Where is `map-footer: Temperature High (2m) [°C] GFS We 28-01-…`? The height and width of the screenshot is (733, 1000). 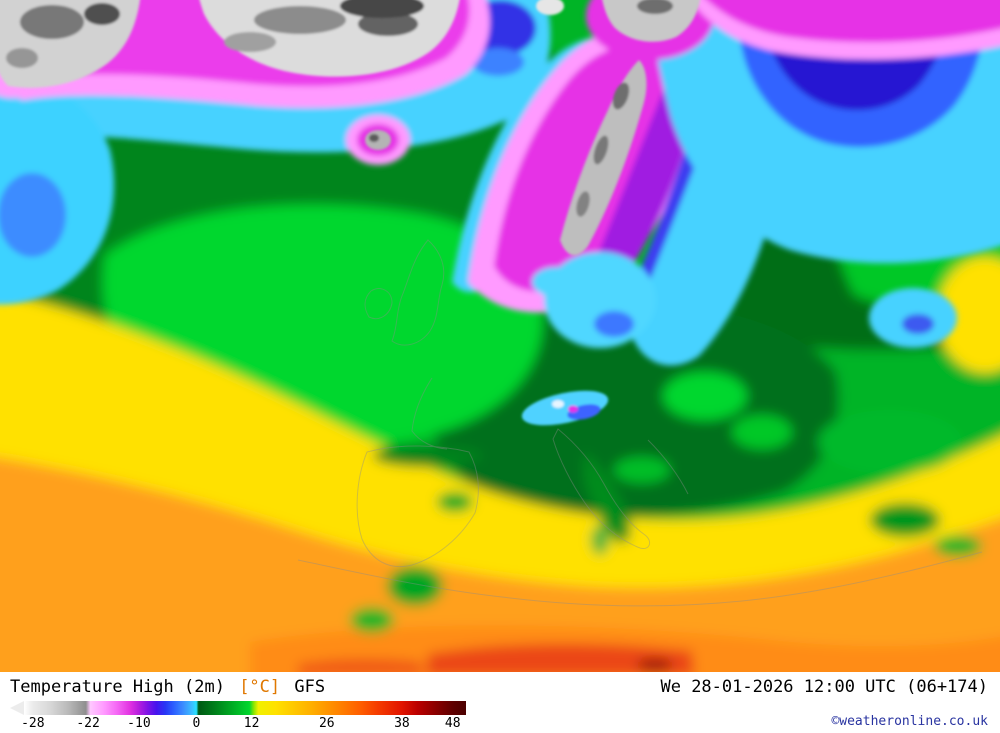 map-footer: Temperature High (2m) [°C] GFS We 28-01-… is located at coordinates (500, 702).